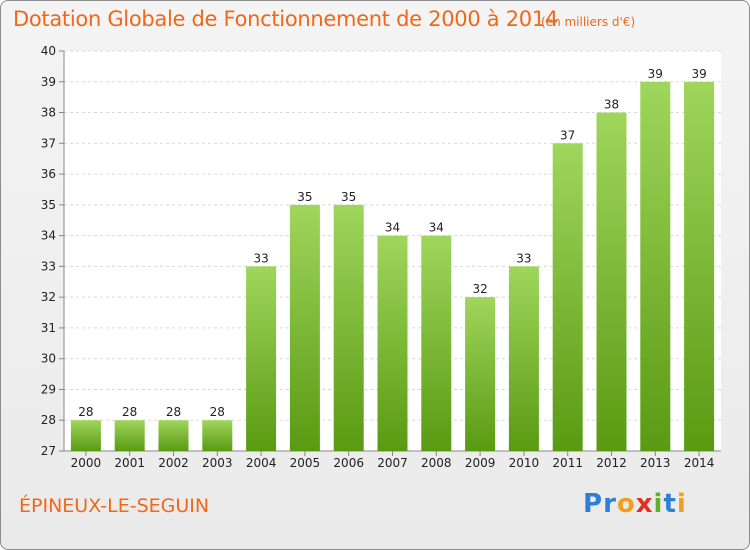 The height and width of the screenshot is (550, 750). What do you see at coordinates (48, 420) in the screenshot?
I see `y-tick-label: 28` at bounding box center [48, 420].